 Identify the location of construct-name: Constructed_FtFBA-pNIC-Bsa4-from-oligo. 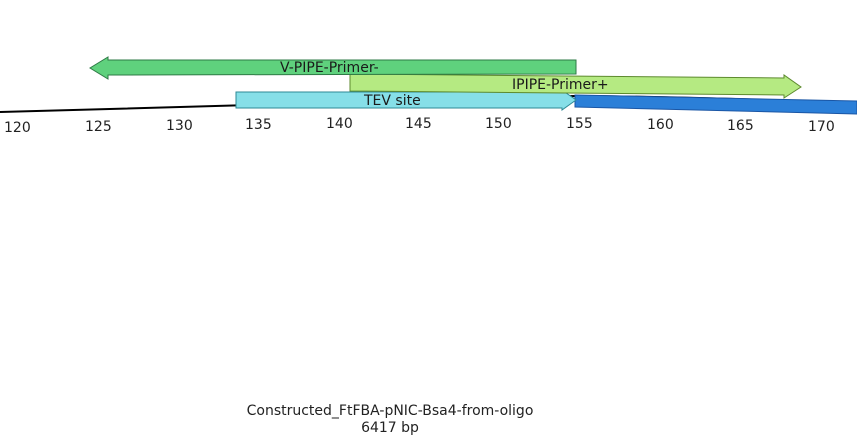
(390, 411).